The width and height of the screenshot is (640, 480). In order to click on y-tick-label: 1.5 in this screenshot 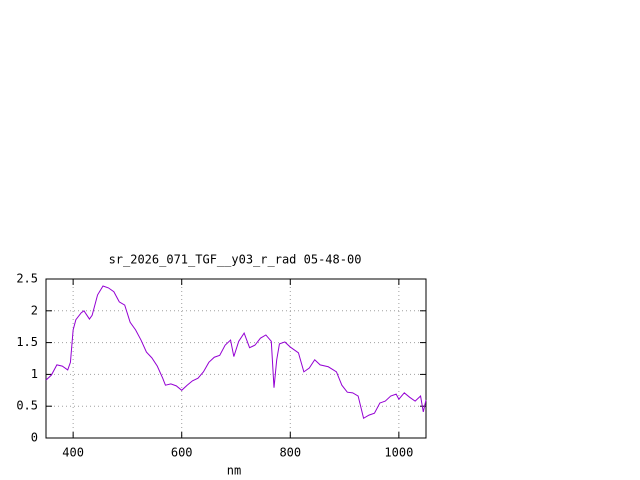, I will do `click(27, 342)`.